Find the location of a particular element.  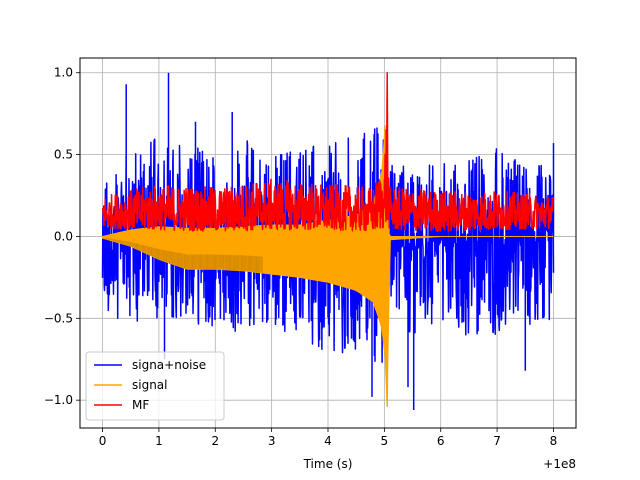

x-tick-label: 4 is located at coordinates (328, 441).